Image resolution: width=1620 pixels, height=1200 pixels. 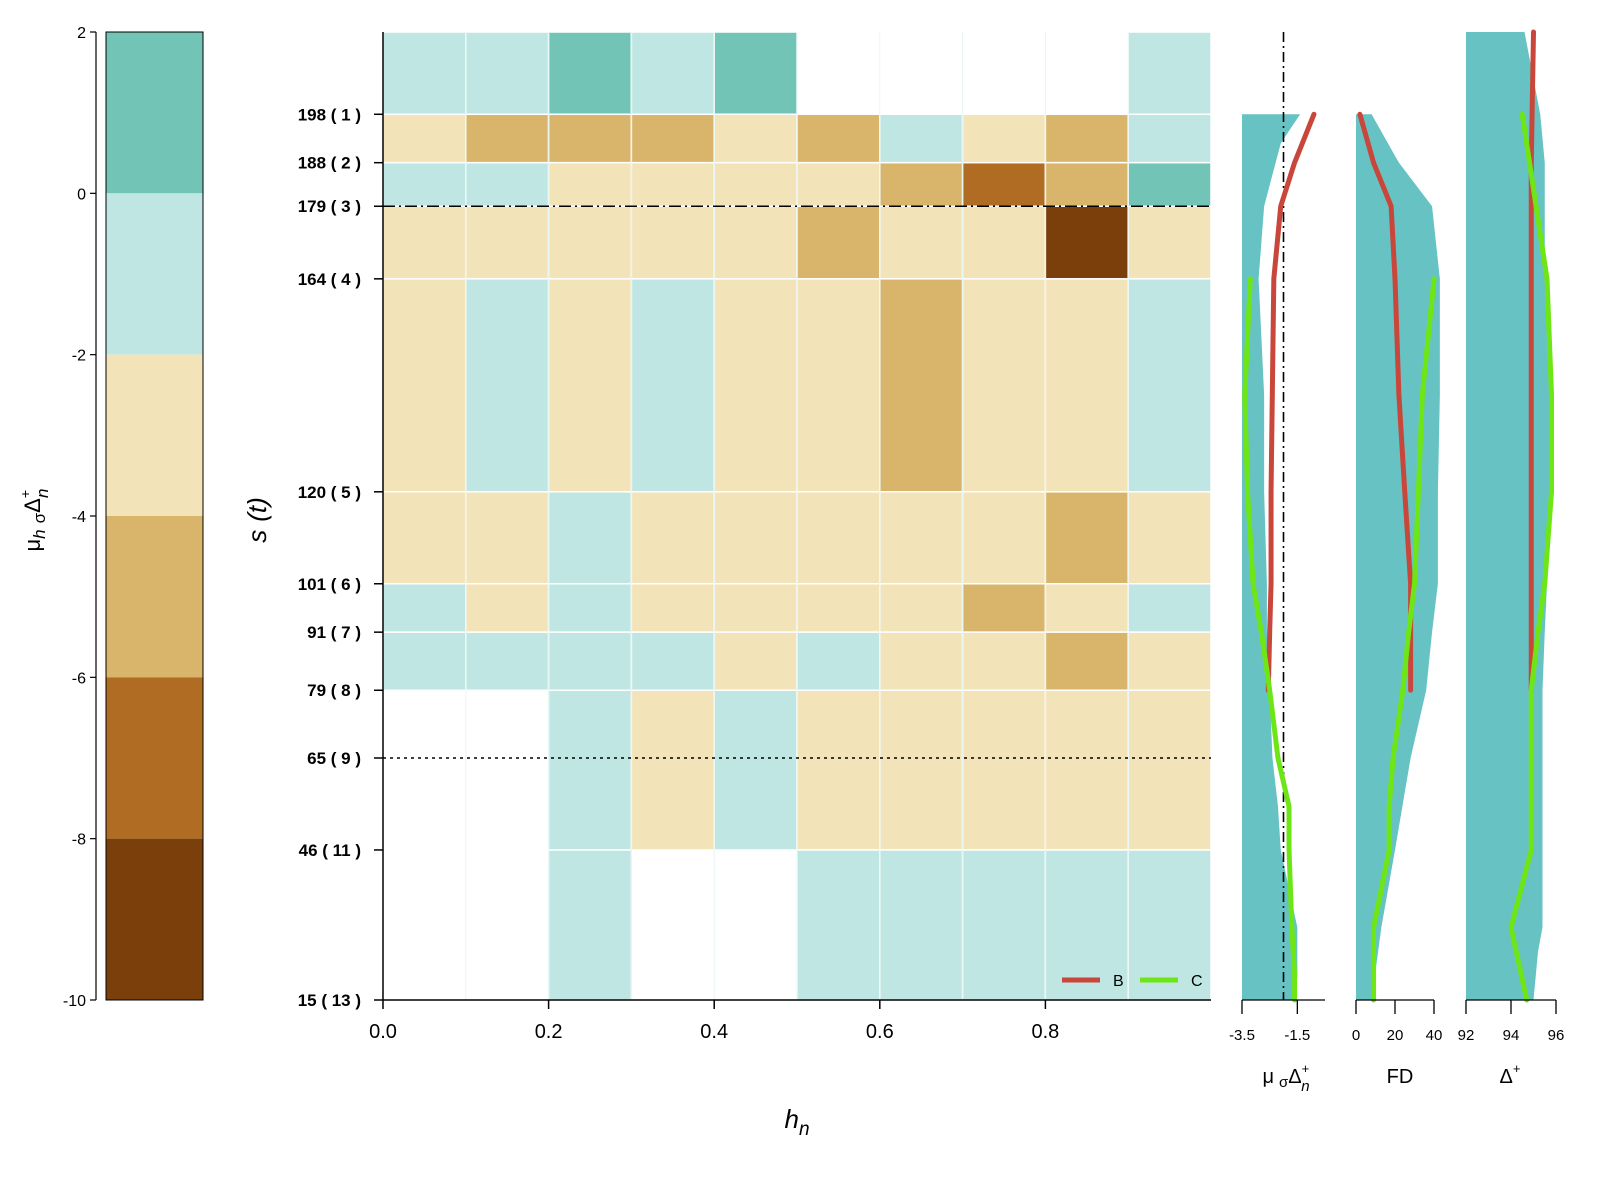 What do you see at coordinates (672, 385) in the screenshot?
I see `heatmap-cell-r4-c3` at bounding box center [672, 385].